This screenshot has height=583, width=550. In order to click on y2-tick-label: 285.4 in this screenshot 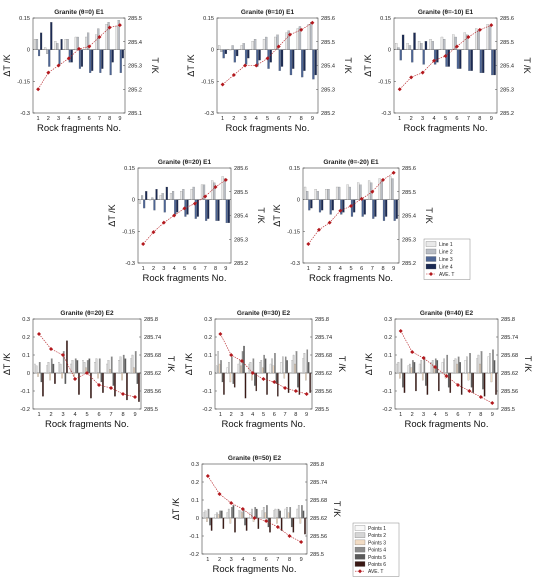, I will do `click(328, 67)`.